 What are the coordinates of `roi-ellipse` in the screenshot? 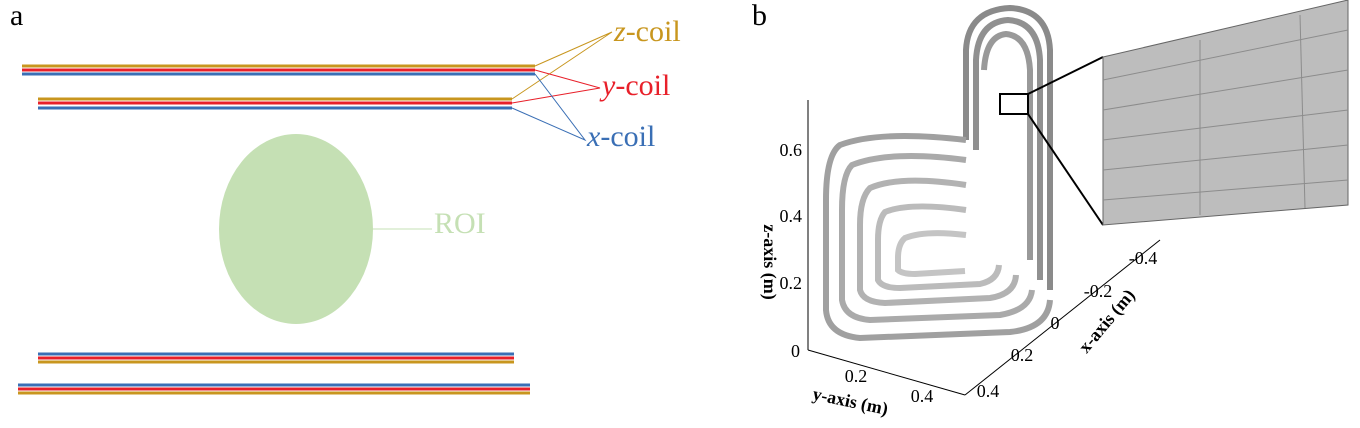 It's located at (296, 229).